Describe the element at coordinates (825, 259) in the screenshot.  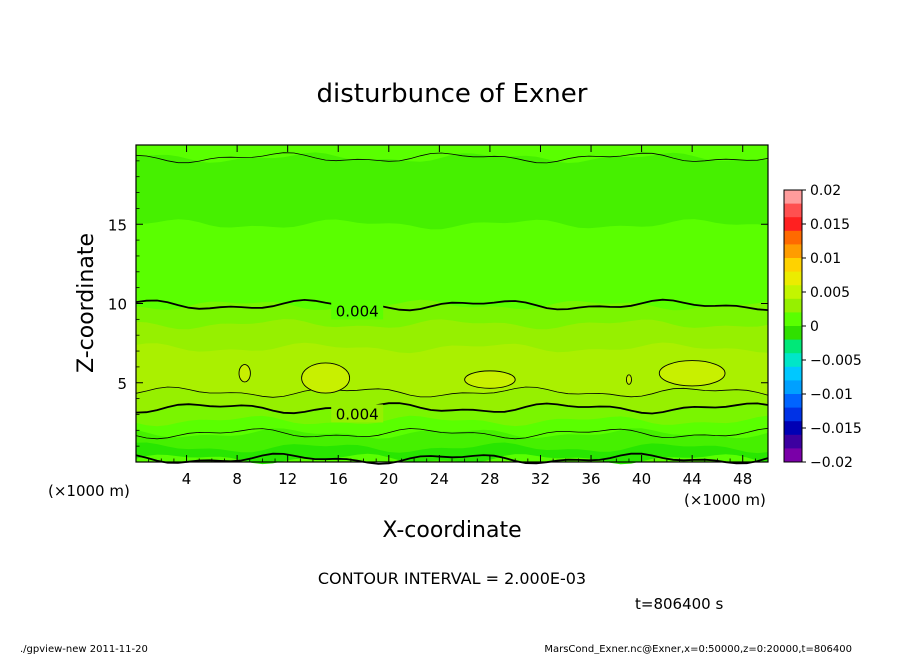
I see `colorbar-tick-label: 0.01` at that location.